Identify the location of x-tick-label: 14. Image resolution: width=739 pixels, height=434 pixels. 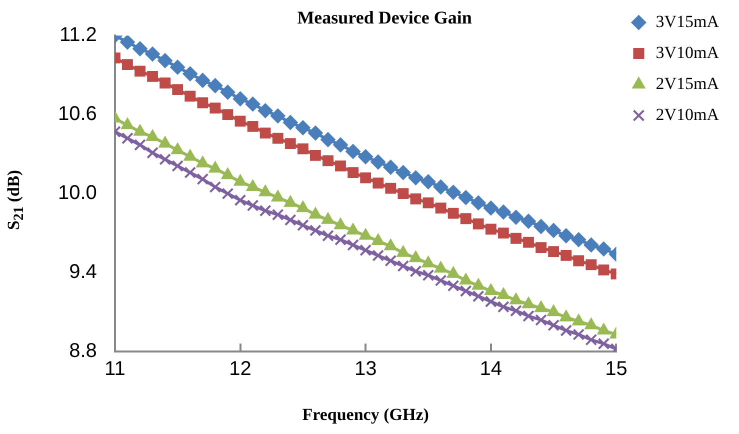
(491, 369).